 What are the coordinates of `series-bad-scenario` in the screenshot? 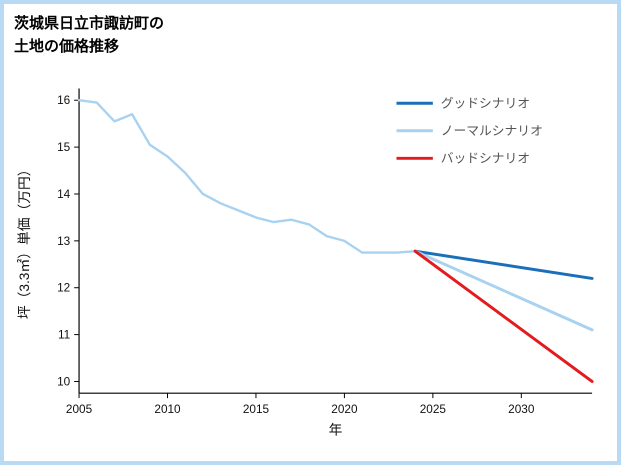 It's located at (503, 316).